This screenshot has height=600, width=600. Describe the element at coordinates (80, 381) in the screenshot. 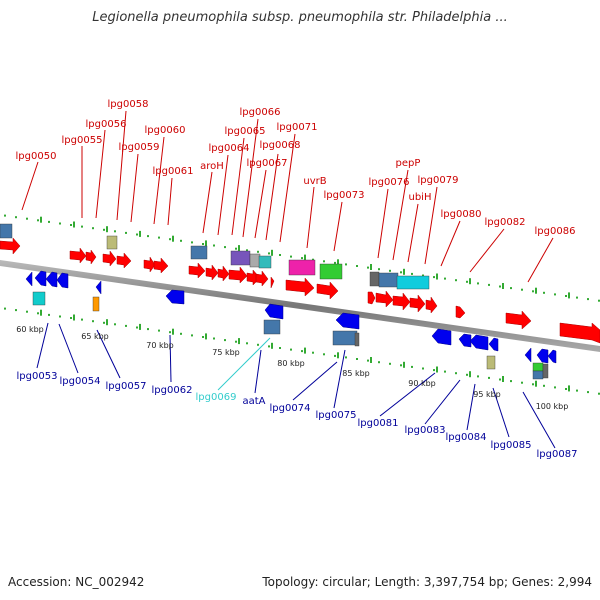

I see `reverse-gene-label: lpg0054` at that location.